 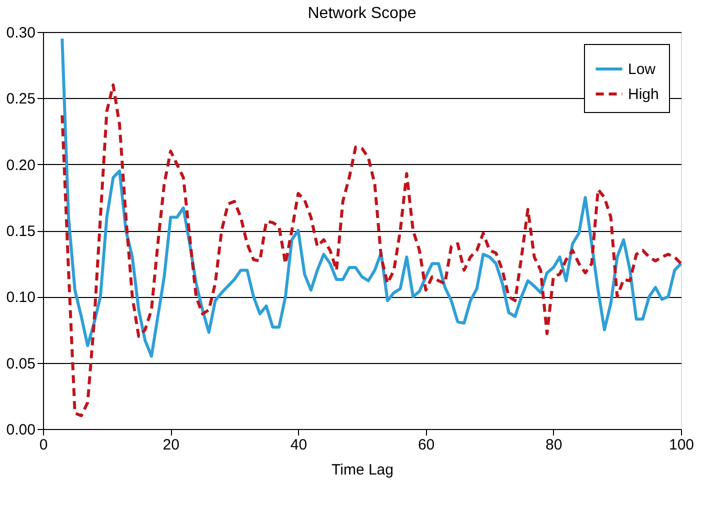 What do you see at coordinates (299, 445) in the screenshot?
I see `x-tick-label: 40` at bounding box center [299, 445].